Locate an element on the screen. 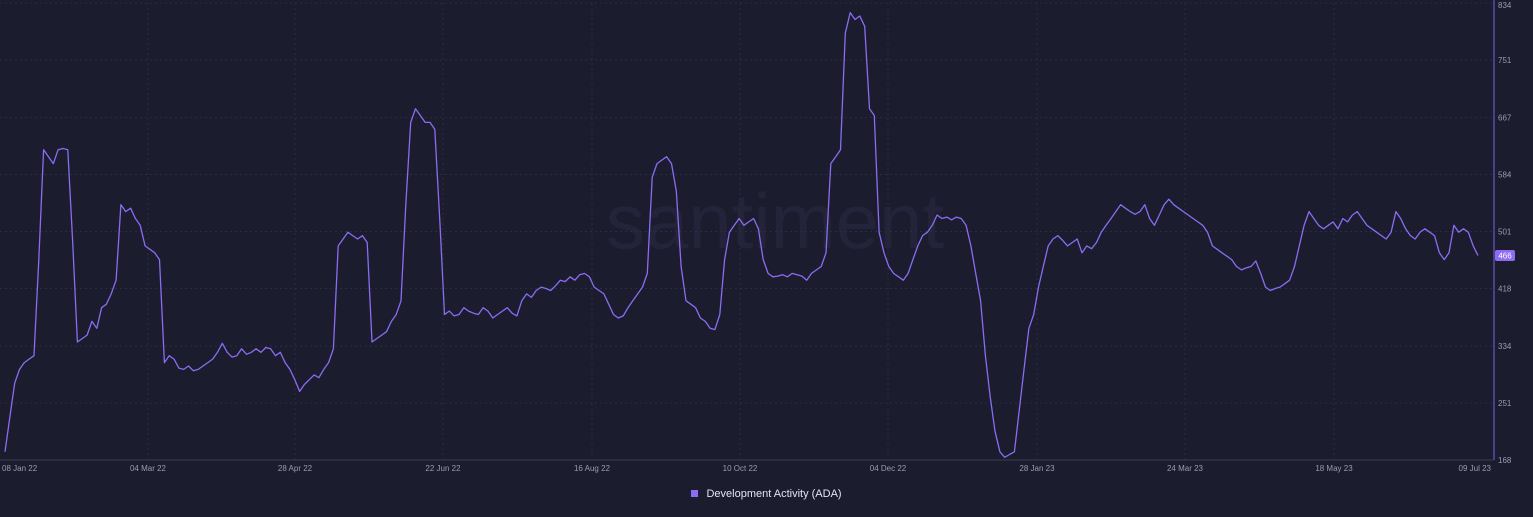  x-tick-label: 16 Aug 22 is located at coordinates (592, 468).